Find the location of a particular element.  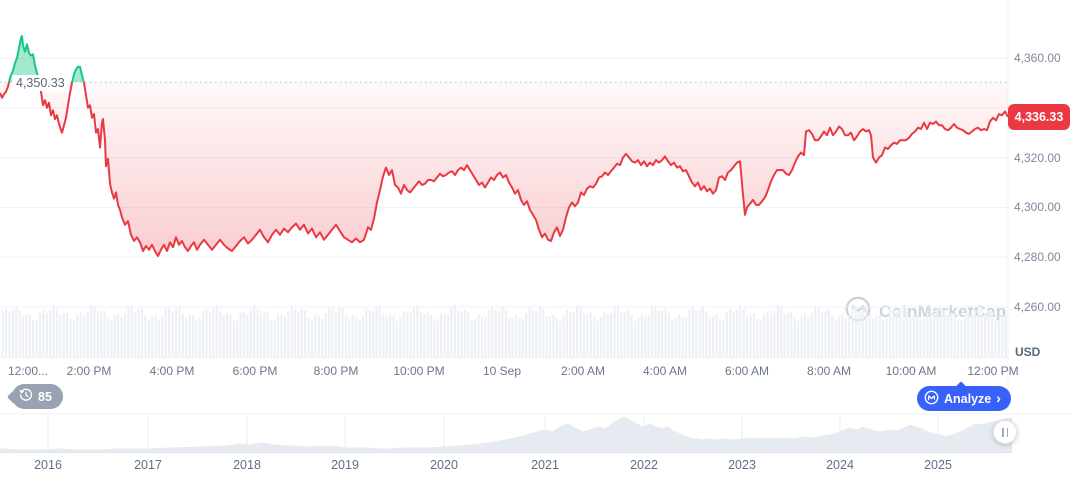

time-tick-label: 12:00 PM is located at coordinates (993, 371).